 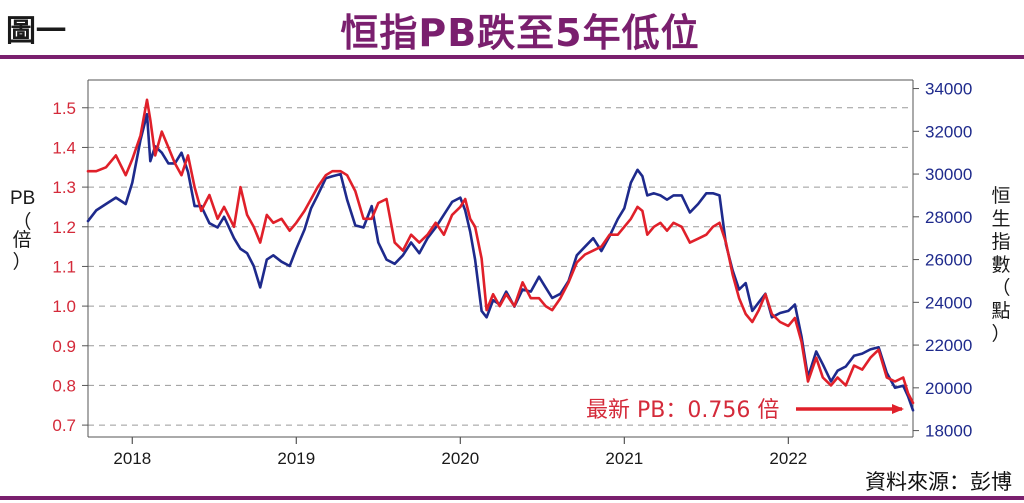 What do you see at coordinates (64, 147) in the screenshot?
I see `left-tick-label: 1.4` at bounding box center [64, 147].